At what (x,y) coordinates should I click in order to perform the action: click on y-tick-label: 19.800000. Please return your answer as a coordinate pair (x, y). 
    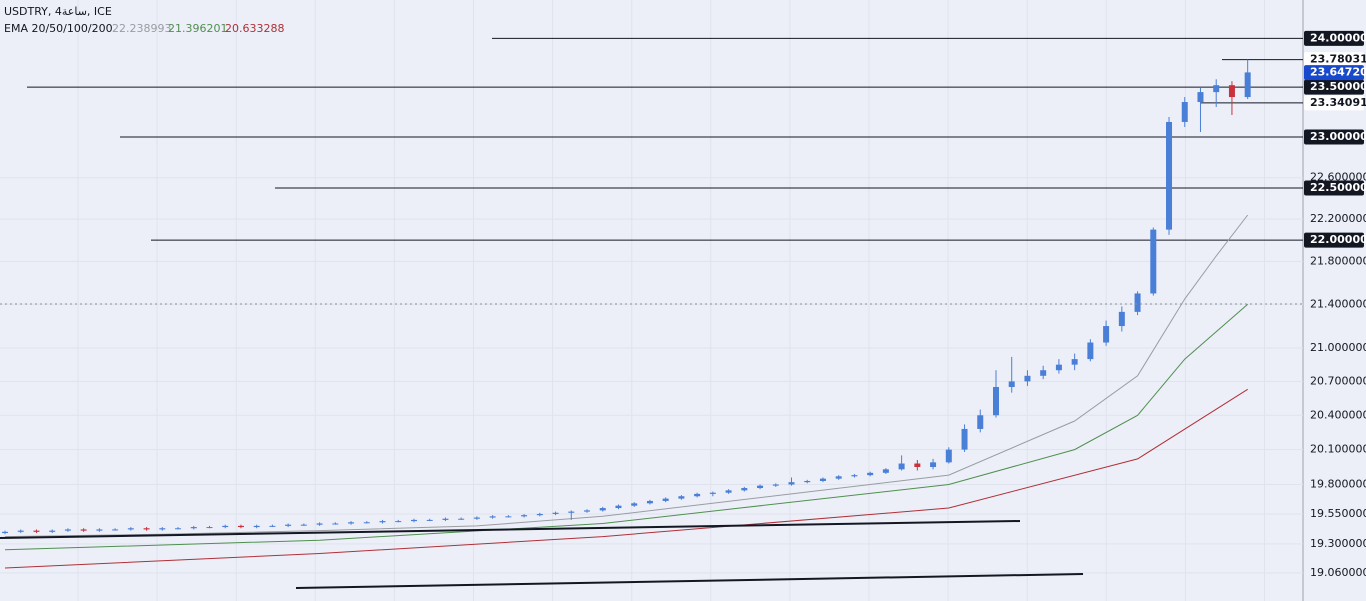
    Looking at the image, I should click on (1338, 484).